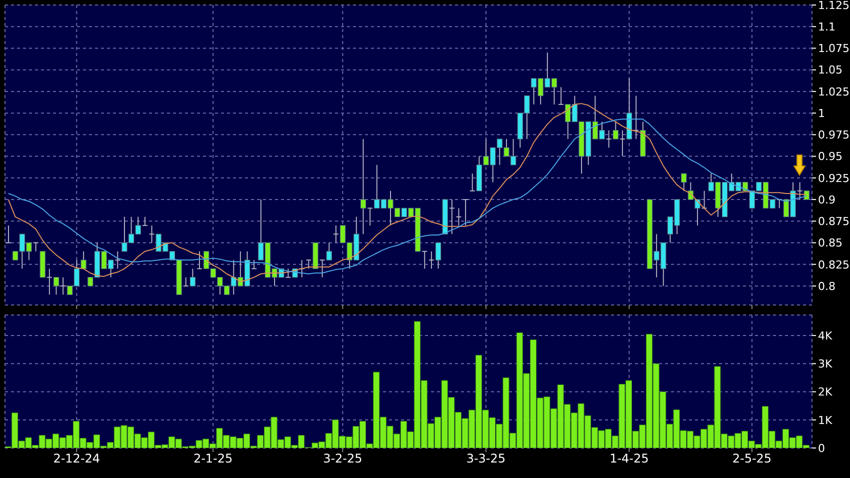 The image size is (850, 478). What do you see at coordinates (830, 70) in the screenshot?
I see `y-tick-label: 1.05` at bounding box center [830, 70].